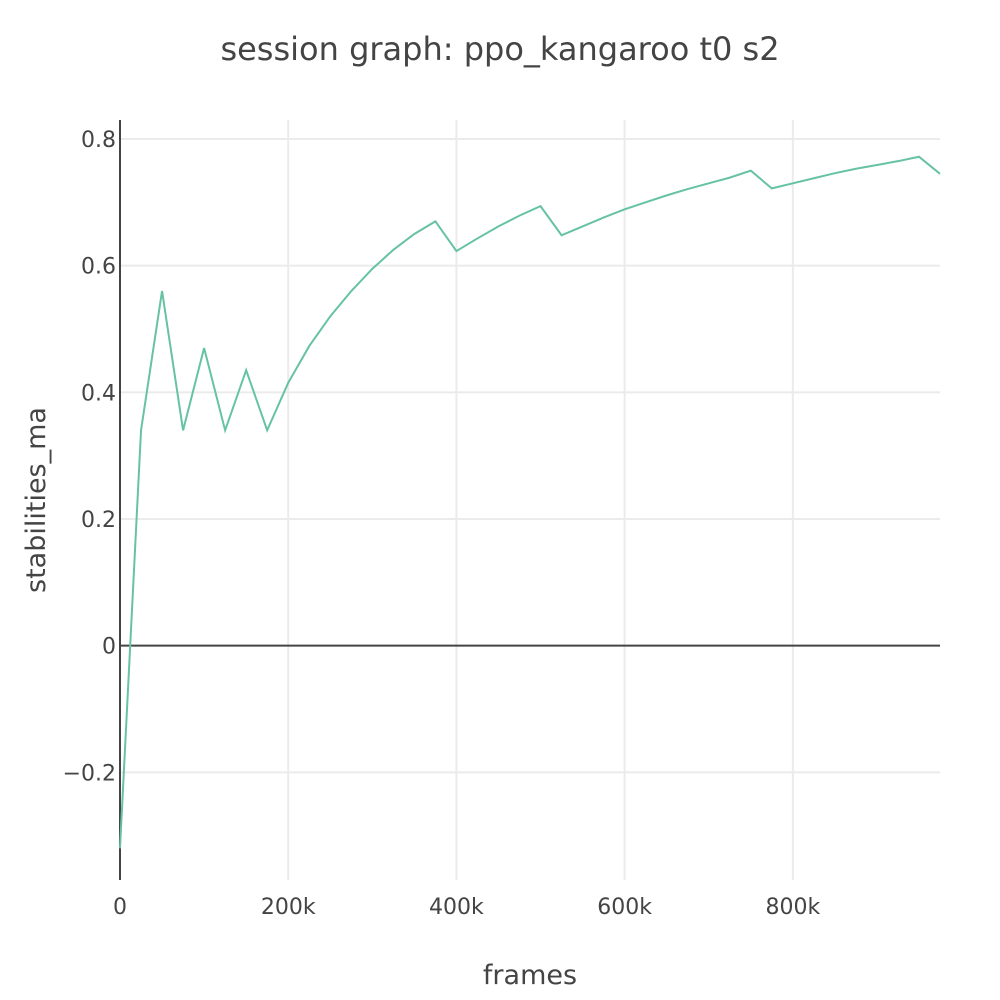  I want to click on x-tick-label: 200k, so click(288, 907).